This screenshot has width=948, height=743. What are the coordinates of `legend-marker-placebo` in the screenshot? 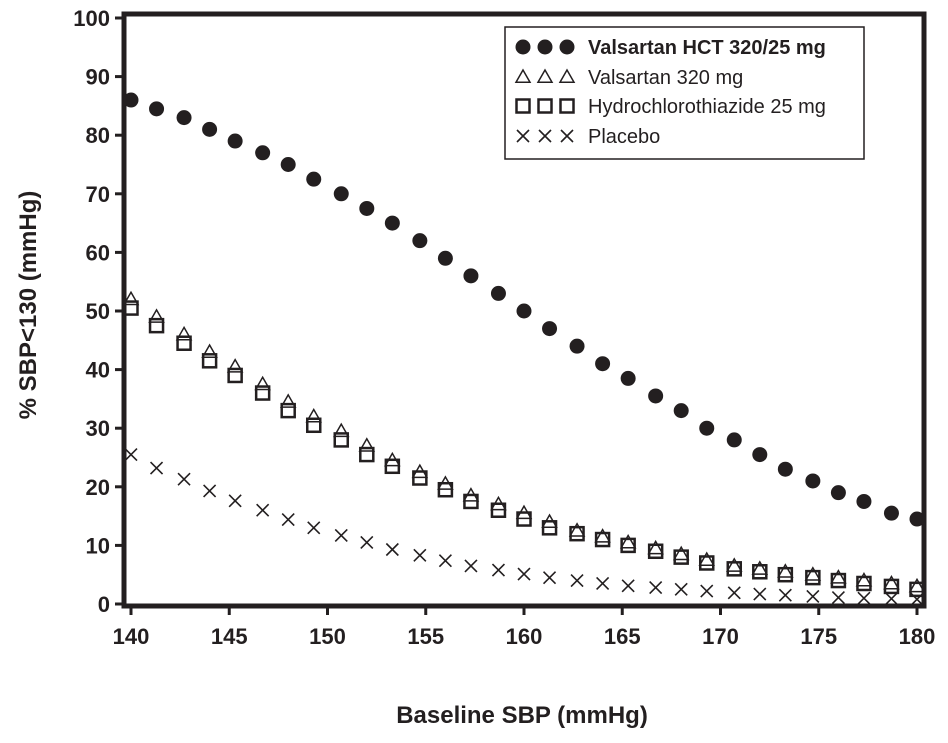 It's located at (545, 136).